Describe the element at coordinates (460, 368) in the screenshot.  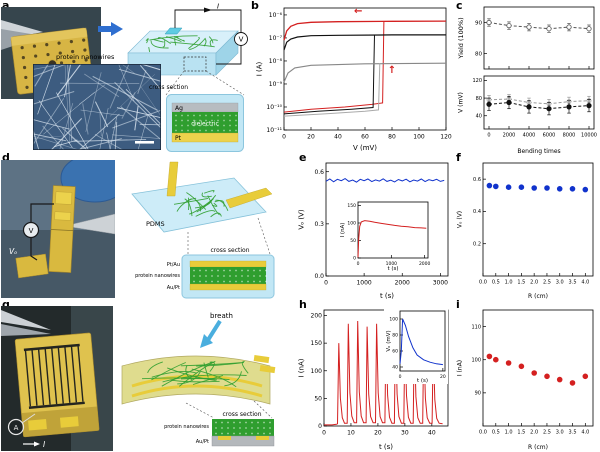
I see `svg-text: I (nA)` at that location.